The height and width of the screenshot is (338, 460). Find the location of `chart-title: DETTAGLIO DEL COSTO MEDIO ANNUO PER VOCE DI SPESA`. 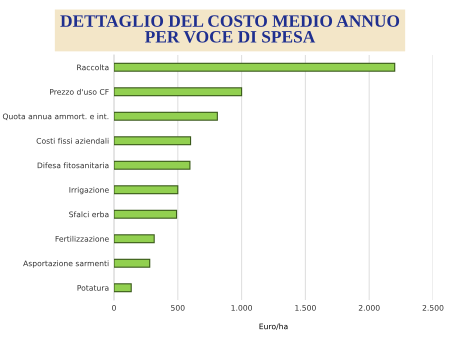

chart-title: DETTAGLIO DEL COSTO MEDIO ANNUO PER VOCE DI SPESA is located at coordinates (230, 29).